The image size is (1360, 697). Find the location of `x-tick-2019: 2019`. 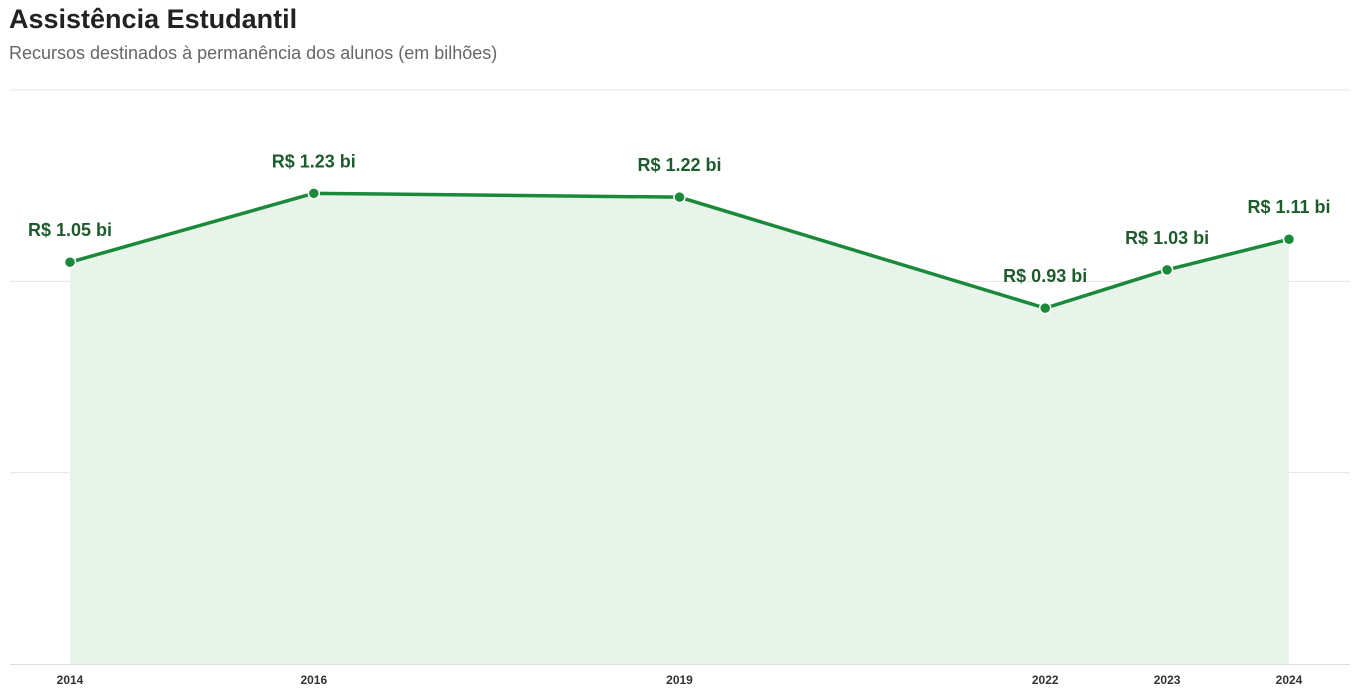

x-tick-2019: 2019 is located at coordinates (679, 680).